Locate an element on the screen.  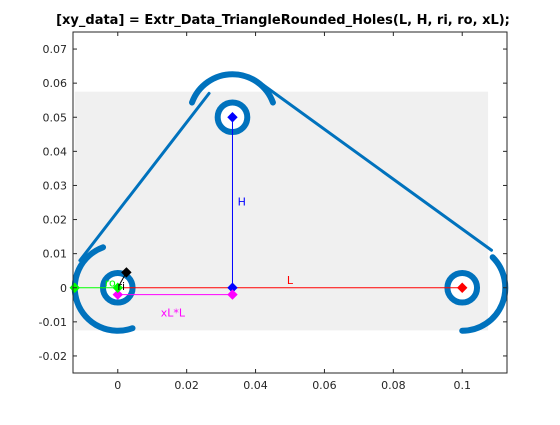
y-tick-label-5: 0.03 is located at coordinates (55, 185).